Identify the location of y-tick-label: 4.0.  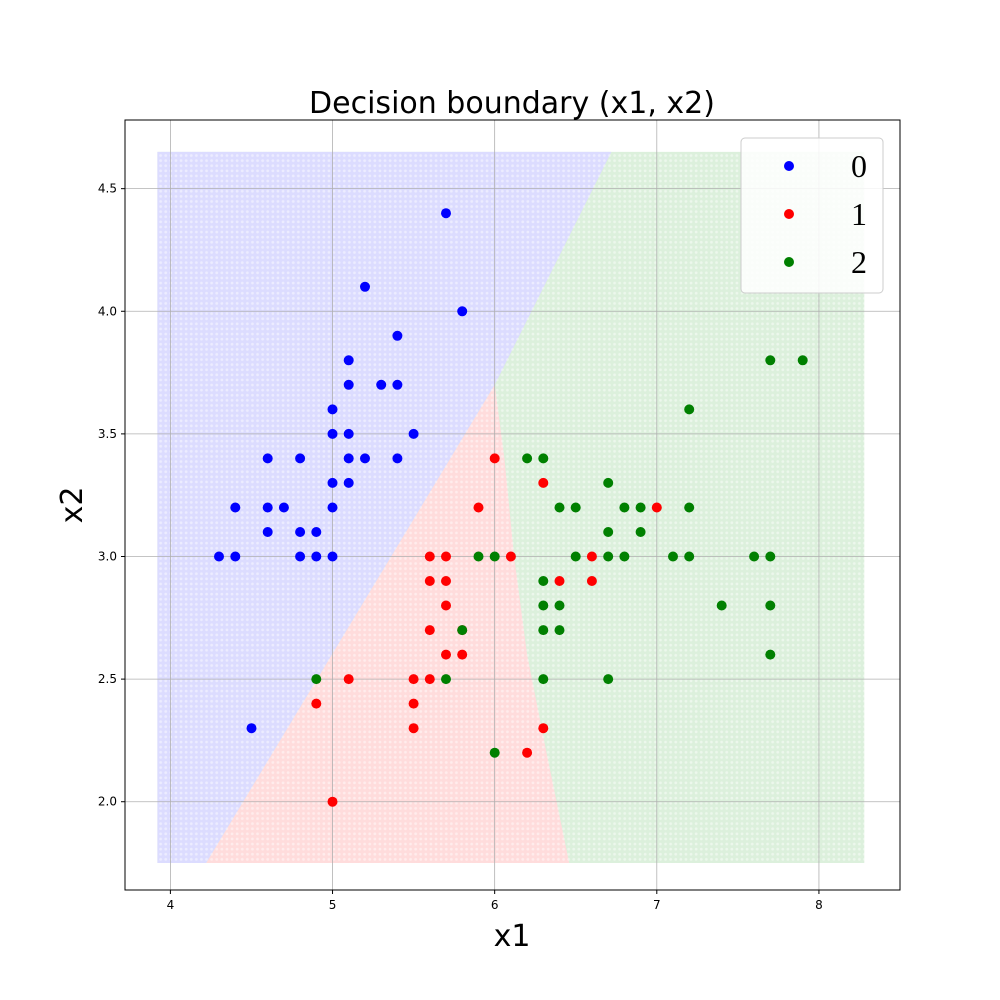
(107, 311).